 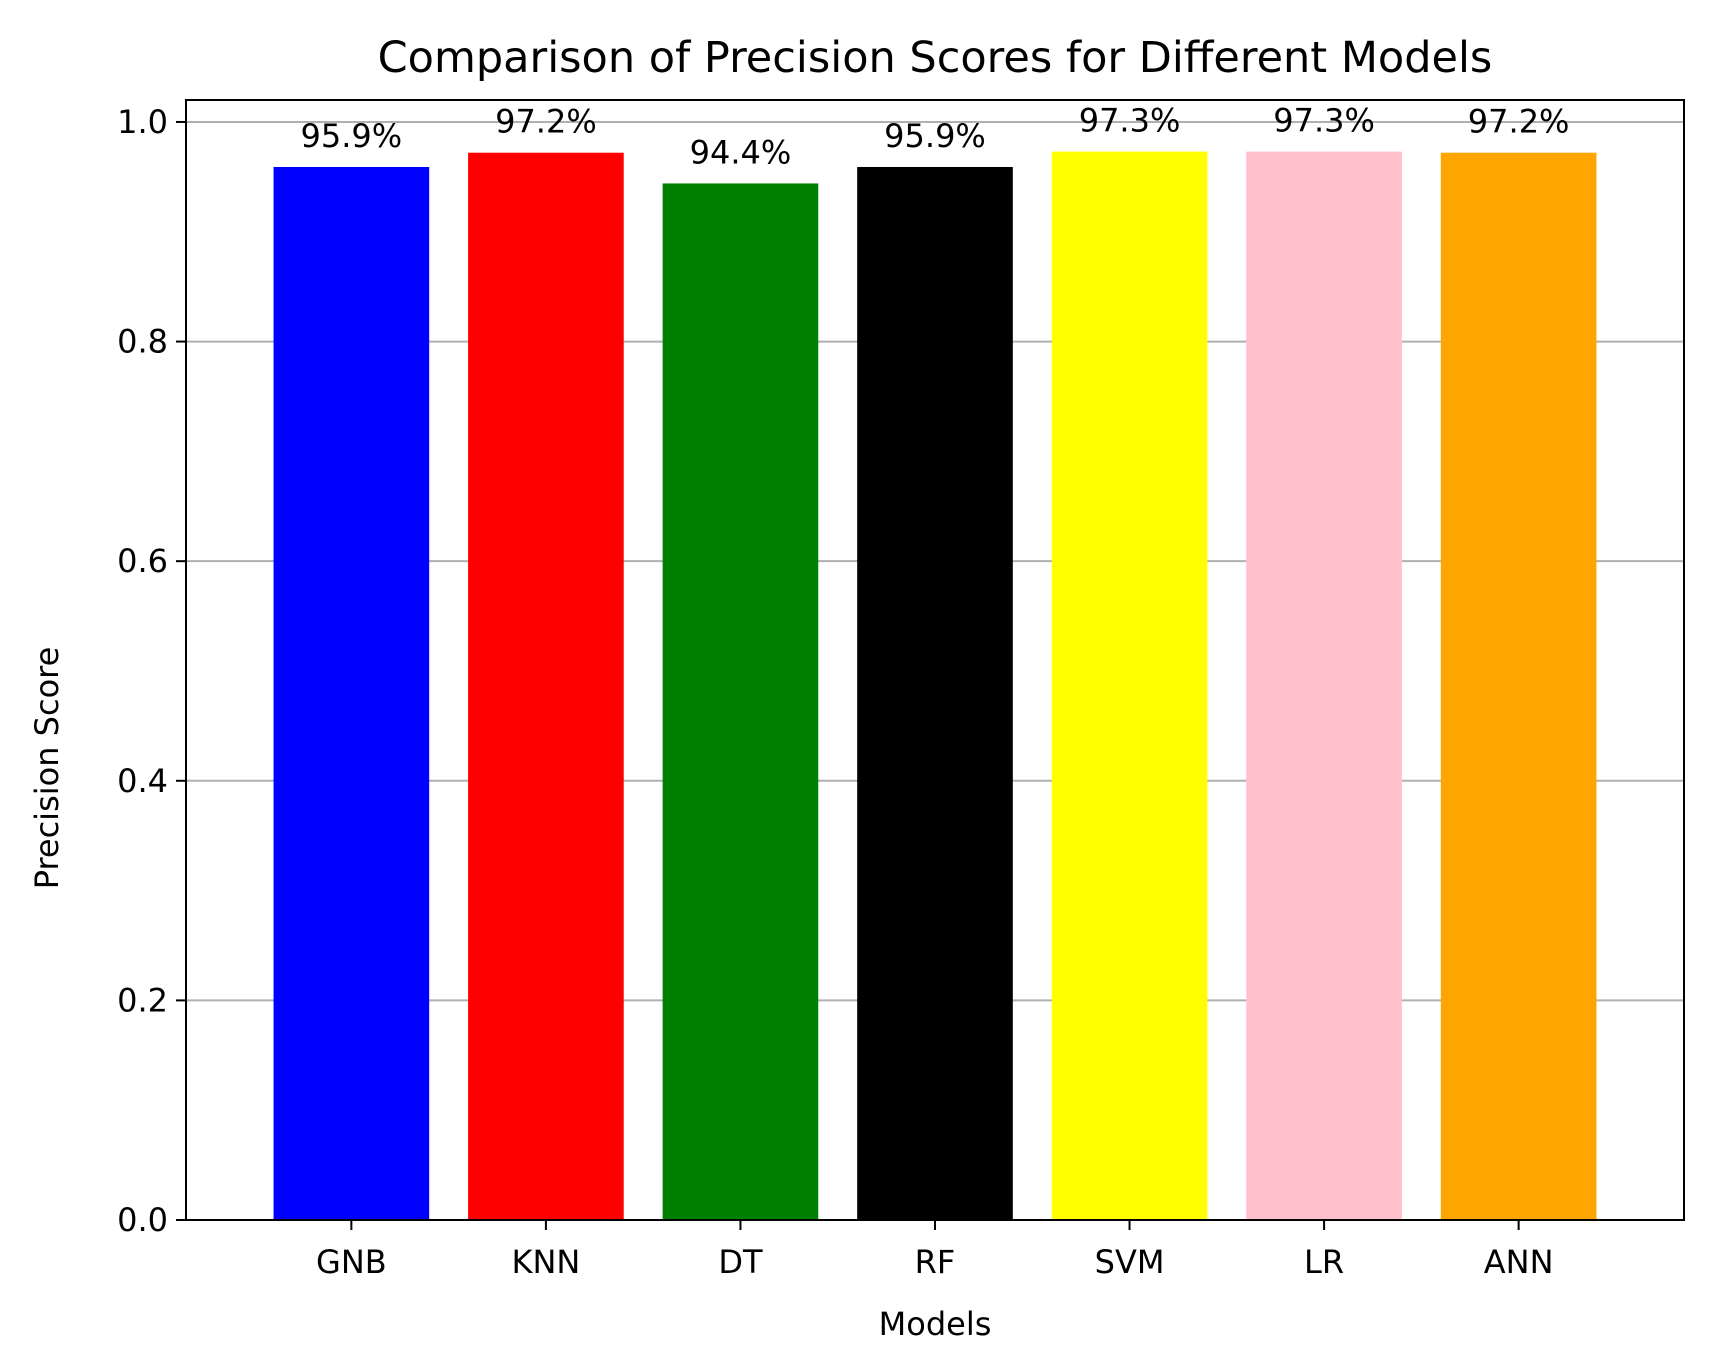 I want to click on data-label-knn: 97.2%, so click(x=546, y=122).